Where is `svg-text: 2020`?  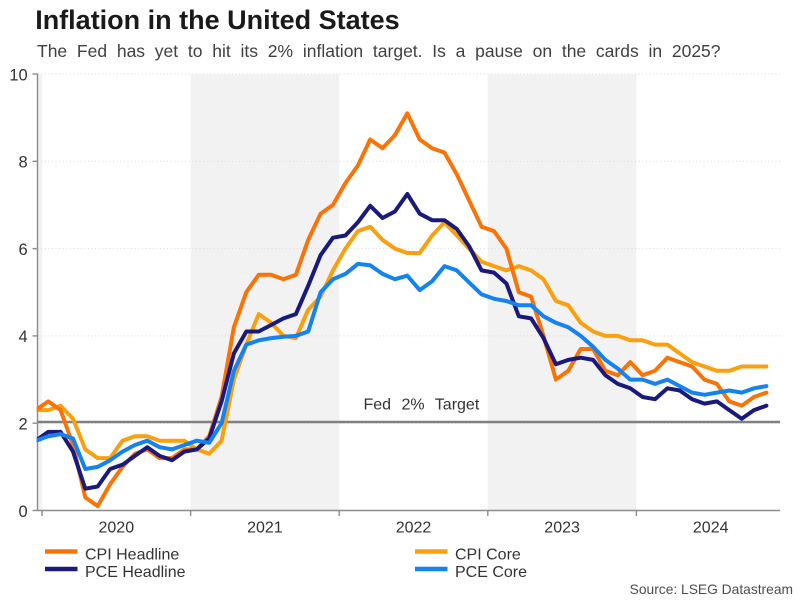
svg-text: 2020 is located at coordinates (117, 528).